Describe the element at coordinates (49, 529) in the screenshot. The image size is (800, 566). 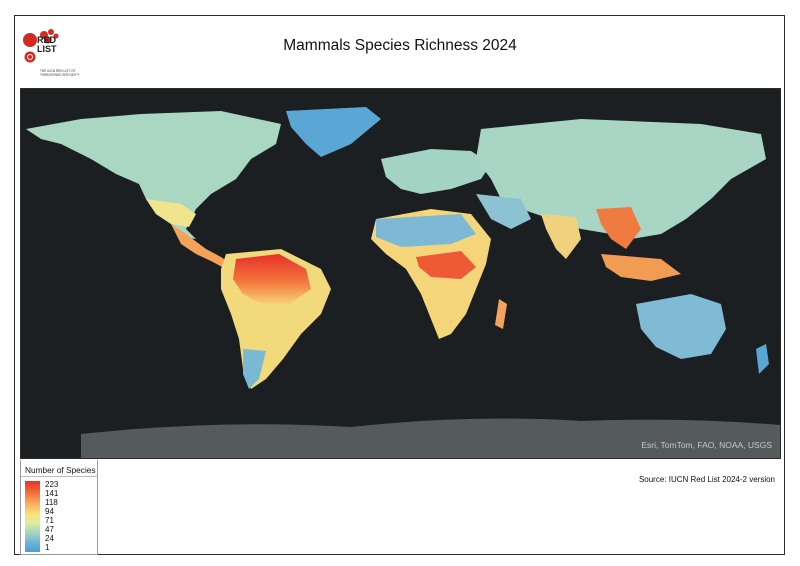
I see `legend-label-47: 47` at that location.